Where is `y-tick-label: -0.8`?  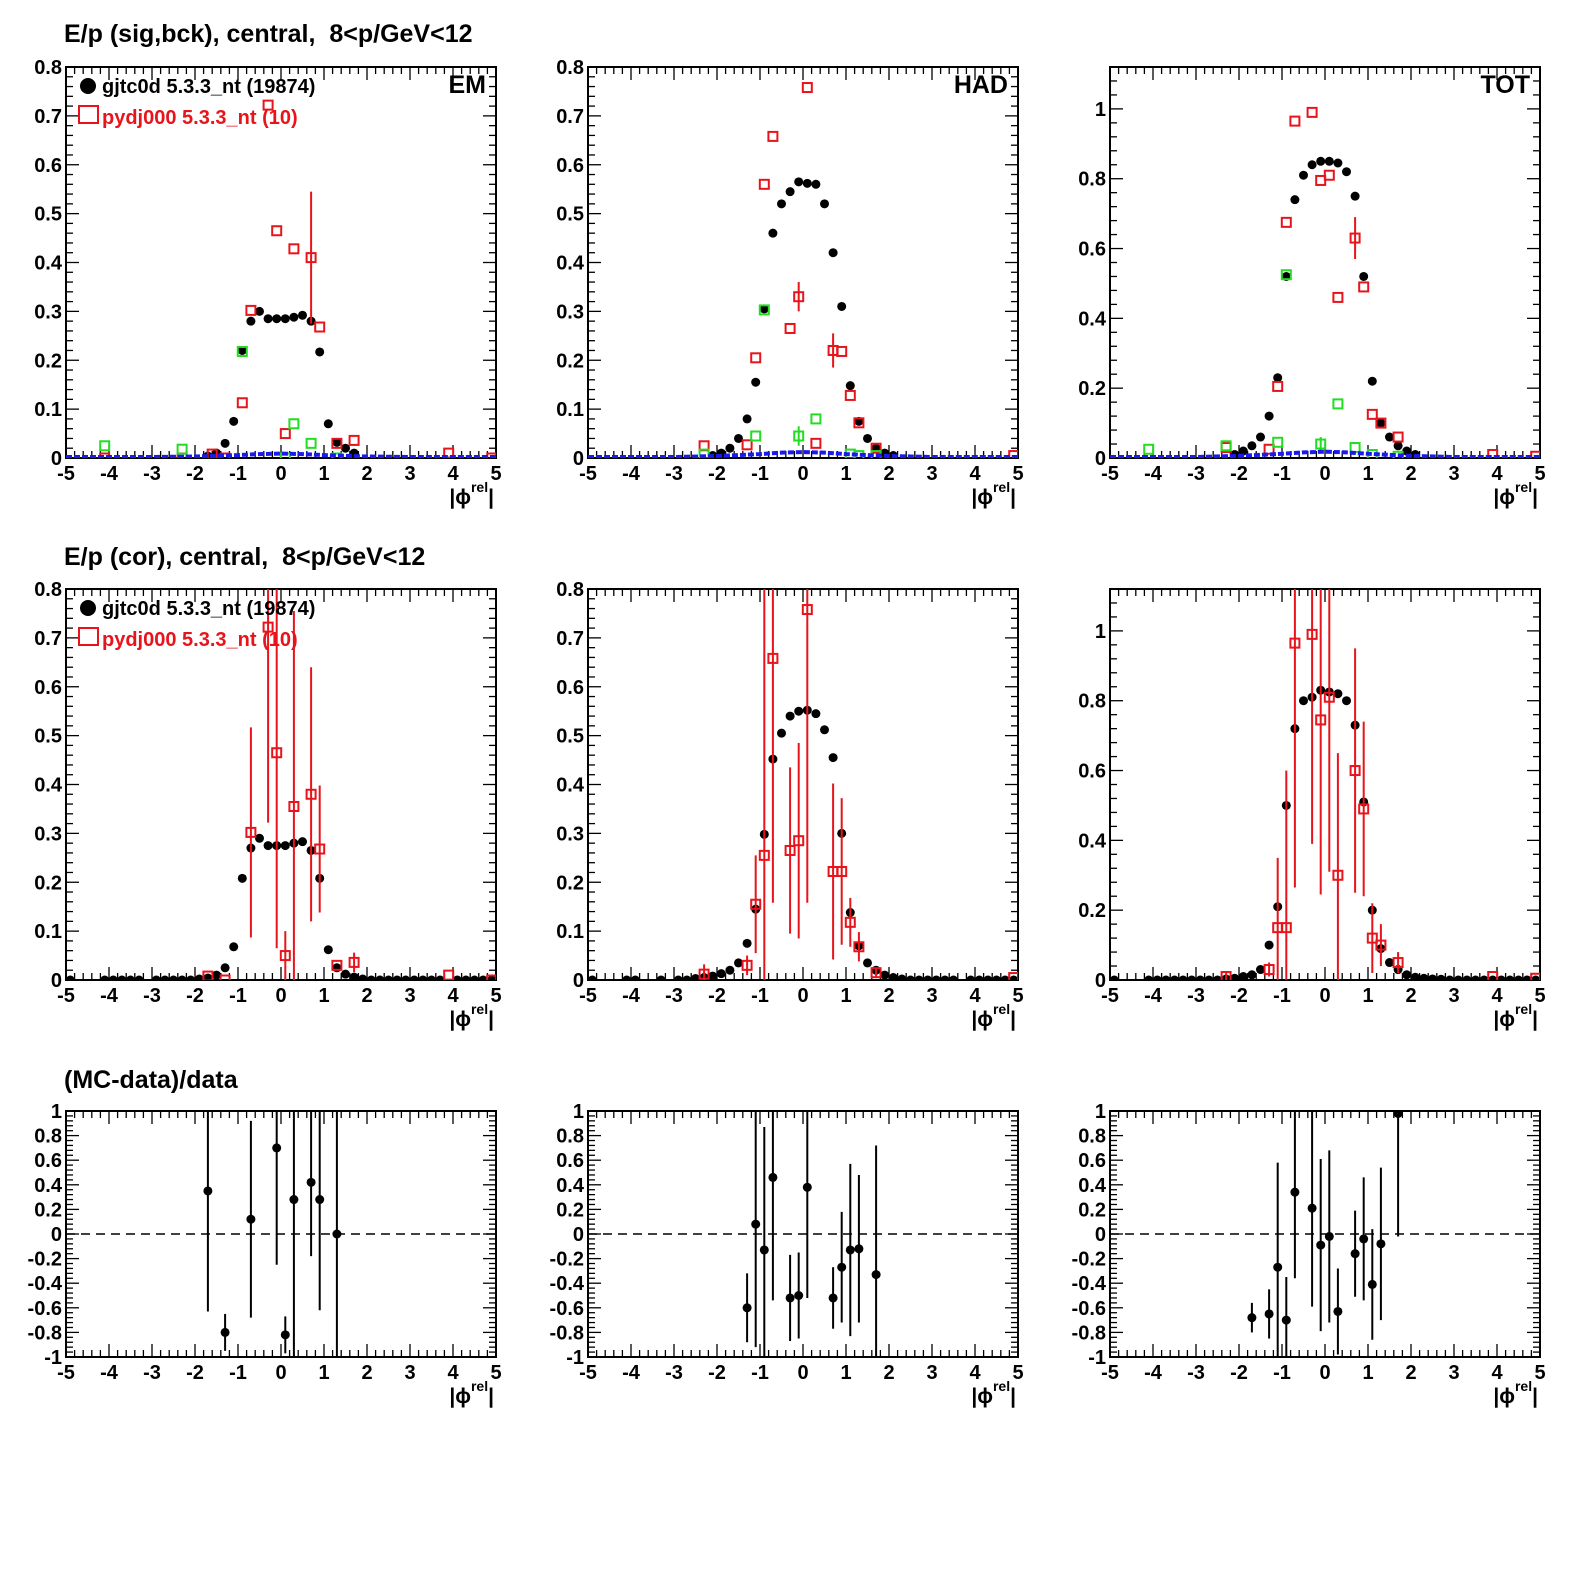
y-tick-label: -0.8 is located at coordinates (1089, 1333).